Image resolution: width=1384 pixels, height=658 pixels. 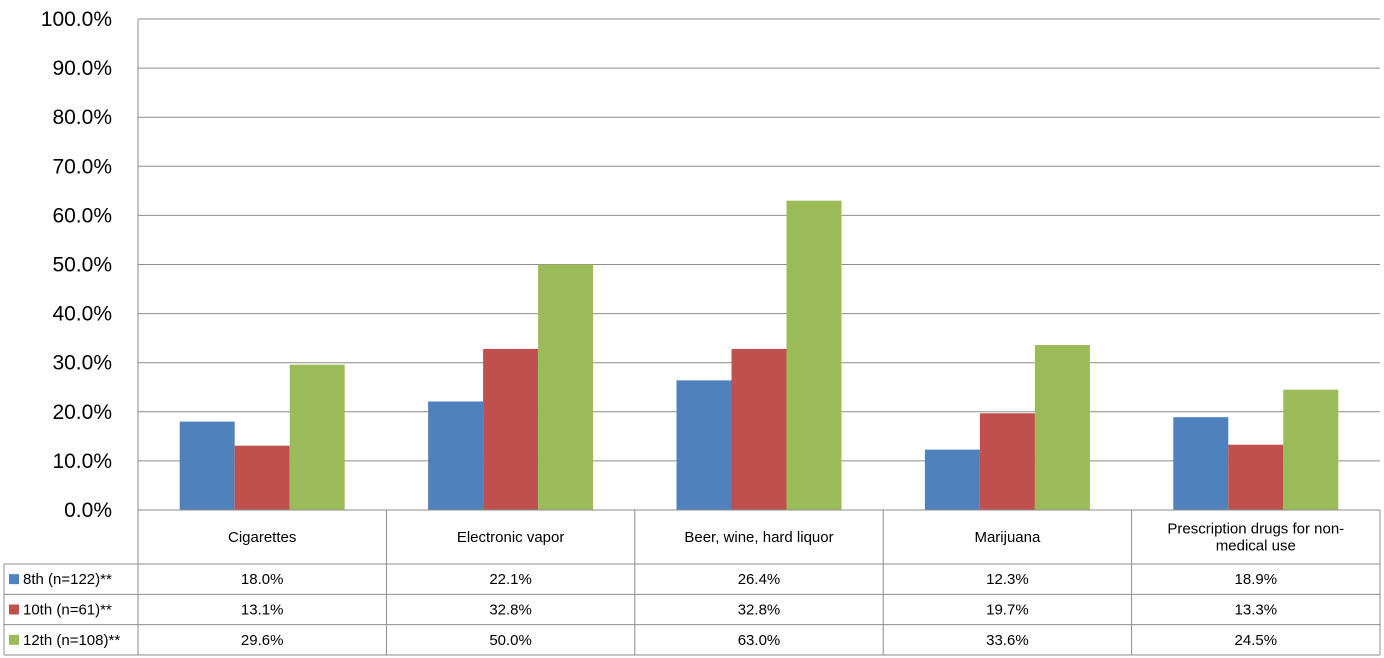 What do you see at coordinates (67, 579) in the screenshot?
I see `legend-label: 8th (n=122)**` at bounding box center [67, 579].